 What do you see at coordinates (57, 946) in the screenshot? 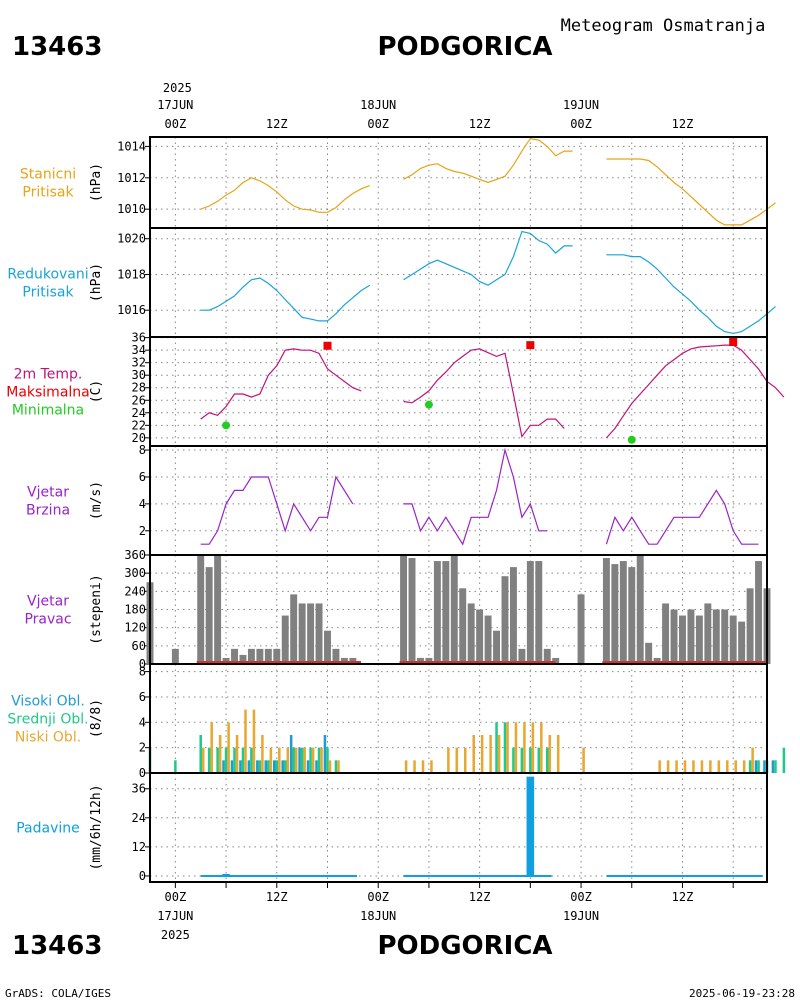
I see `station-id-bottom: 13463` at bounding box center [57, 946].